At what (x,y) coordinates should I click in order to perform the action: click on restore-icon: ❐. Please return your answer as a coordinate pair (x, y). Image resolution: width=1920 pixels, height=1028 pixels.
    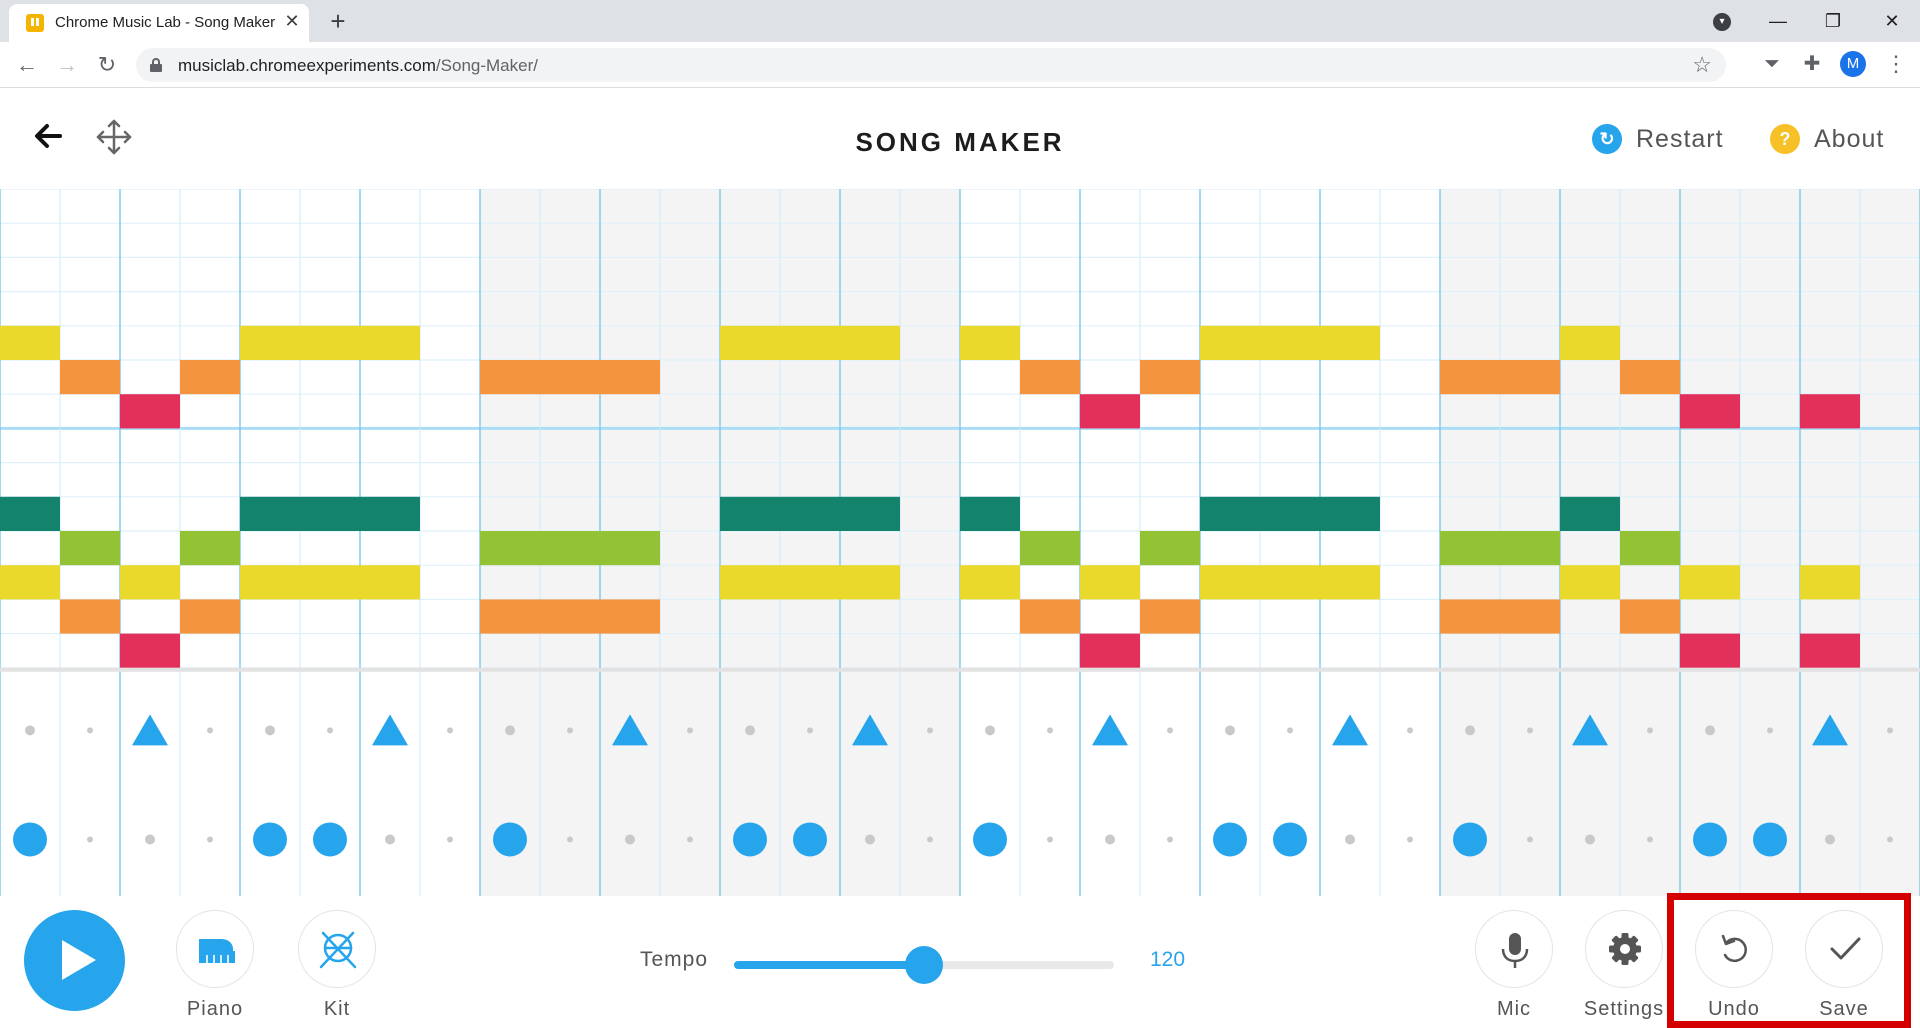
    Looking at the image, I should click on (1833, 21).